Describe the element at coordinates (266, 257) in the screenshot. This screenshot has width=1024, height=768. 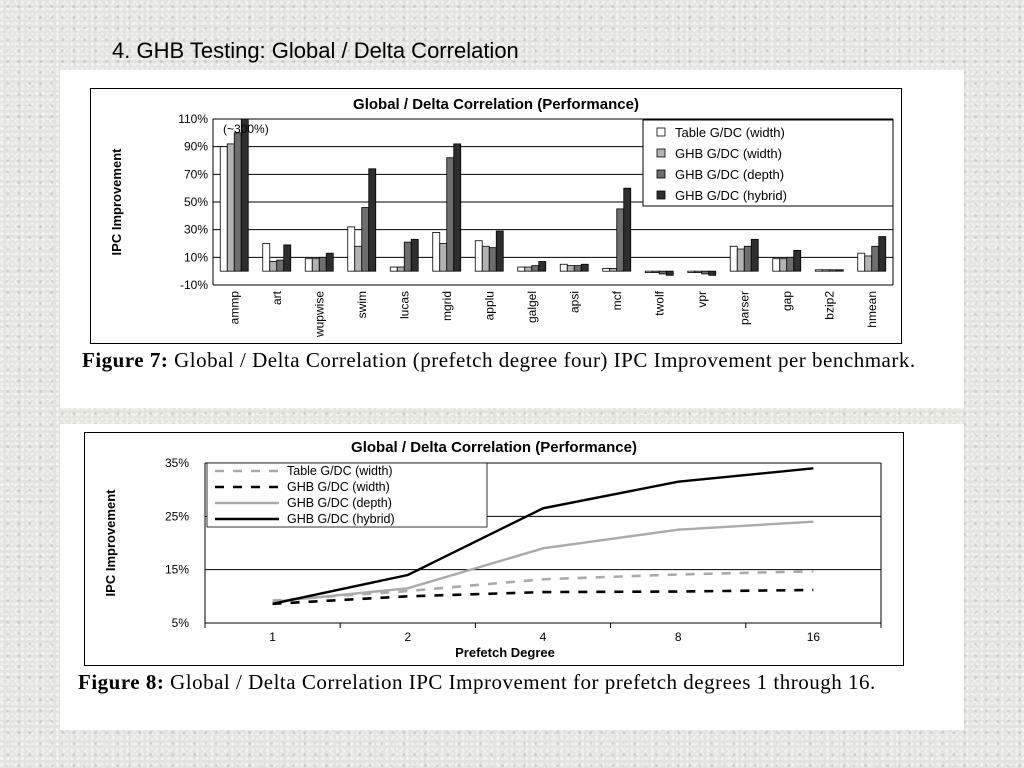
I see `bar-art-s0` at that location.